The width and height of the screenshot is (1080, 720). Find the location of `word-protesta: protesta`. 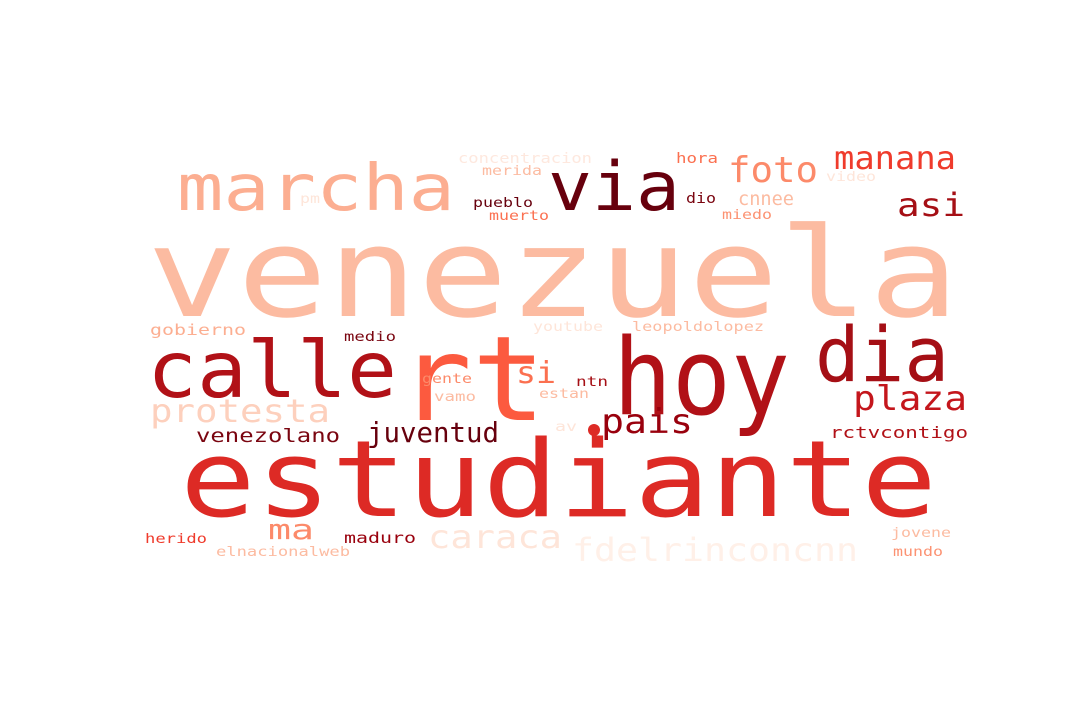

word-protesta: protesta is located at coordinates (240, 411).